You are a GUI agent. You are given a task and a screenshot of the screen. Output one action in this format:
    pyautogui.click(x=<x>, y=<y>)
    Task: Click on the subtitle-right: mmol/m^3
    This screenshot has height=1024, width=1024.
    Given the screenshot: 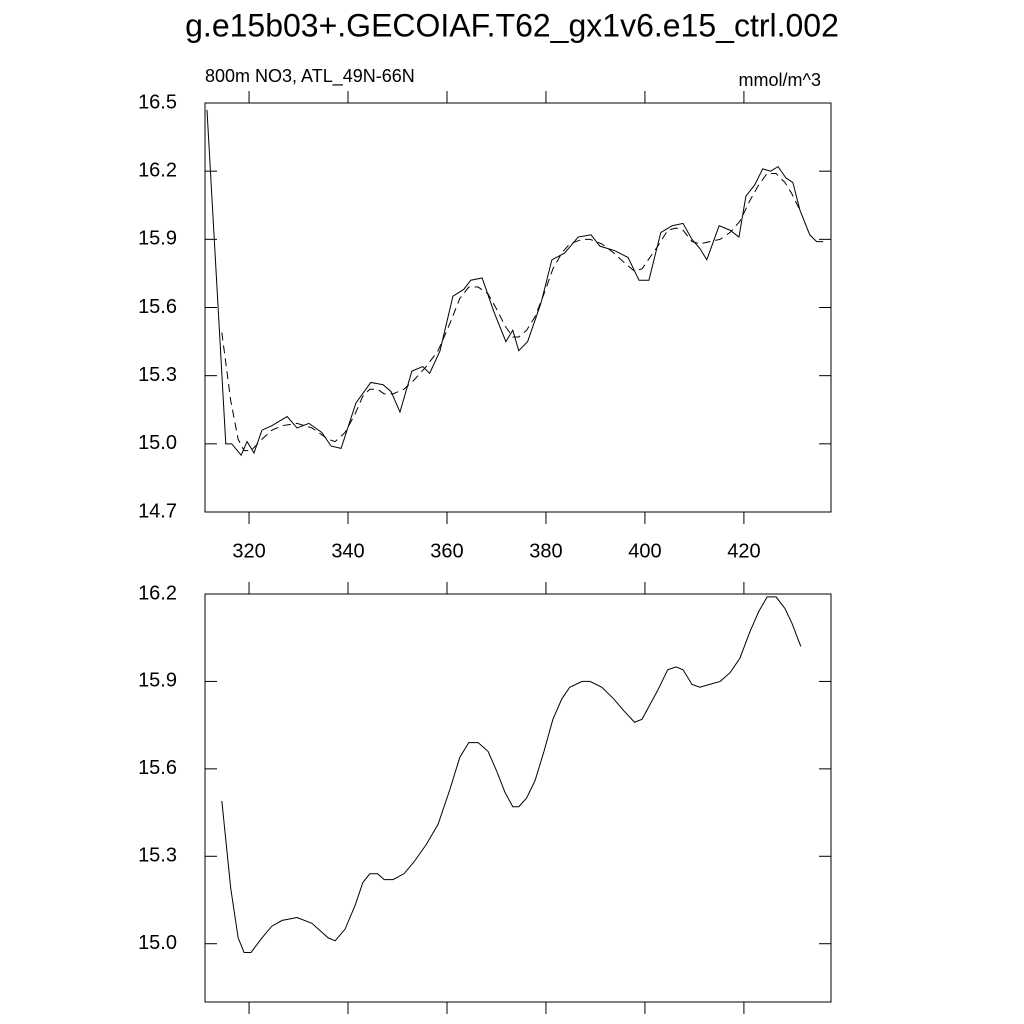 What is the action you would take?
    pyautogui.click(x=780, y=80)
    